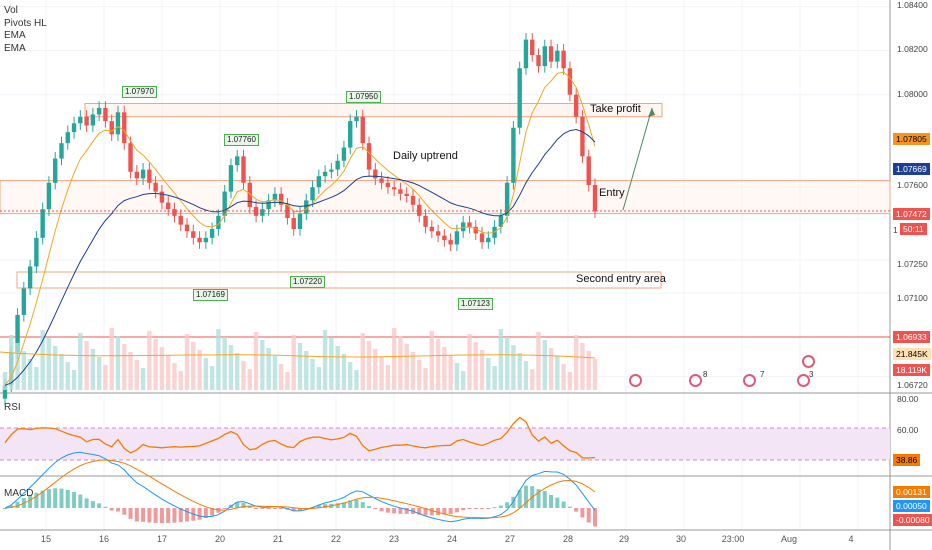 The height and width of the screenshot is (550, 932). I want to click on indicator-pivots: Pivots HL, so click(25, 23).